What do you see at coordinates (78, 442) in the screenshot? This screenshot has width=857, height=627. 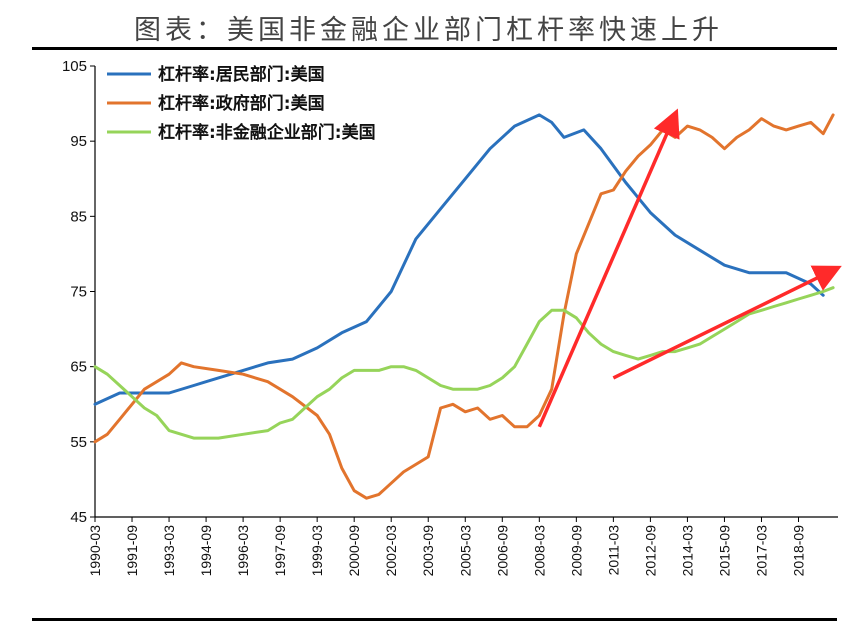 I see `y-tick-label: 55` at bounding box center [78, 442].